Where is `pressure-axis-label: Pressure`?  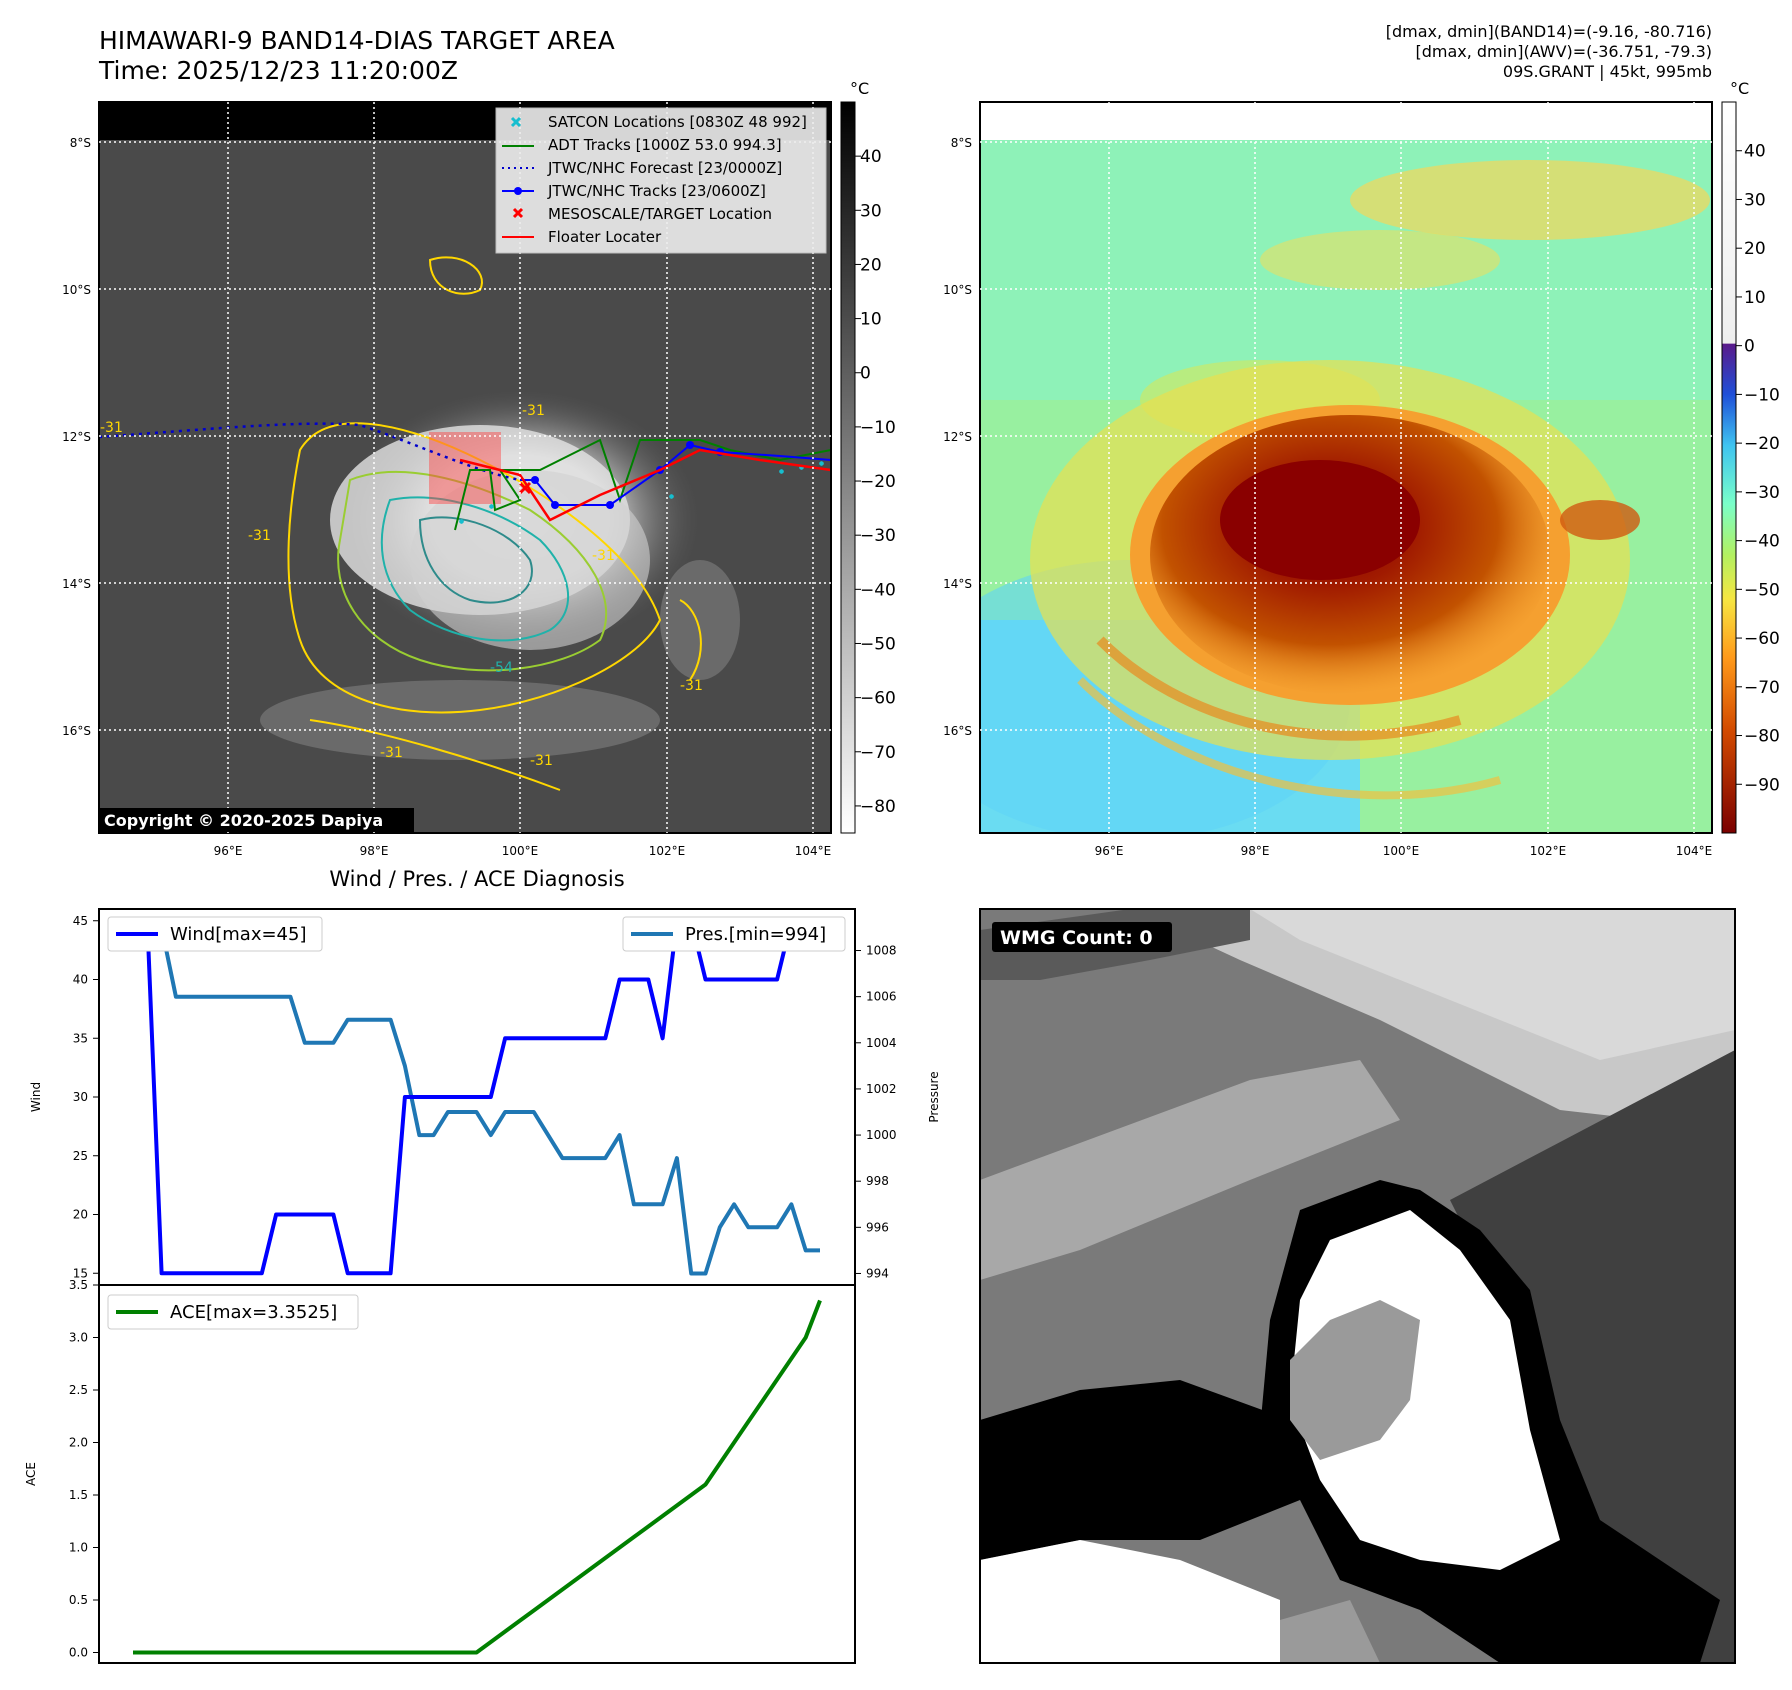
pressure-axis-label: Pressure is located at coordinates (934, 1096).